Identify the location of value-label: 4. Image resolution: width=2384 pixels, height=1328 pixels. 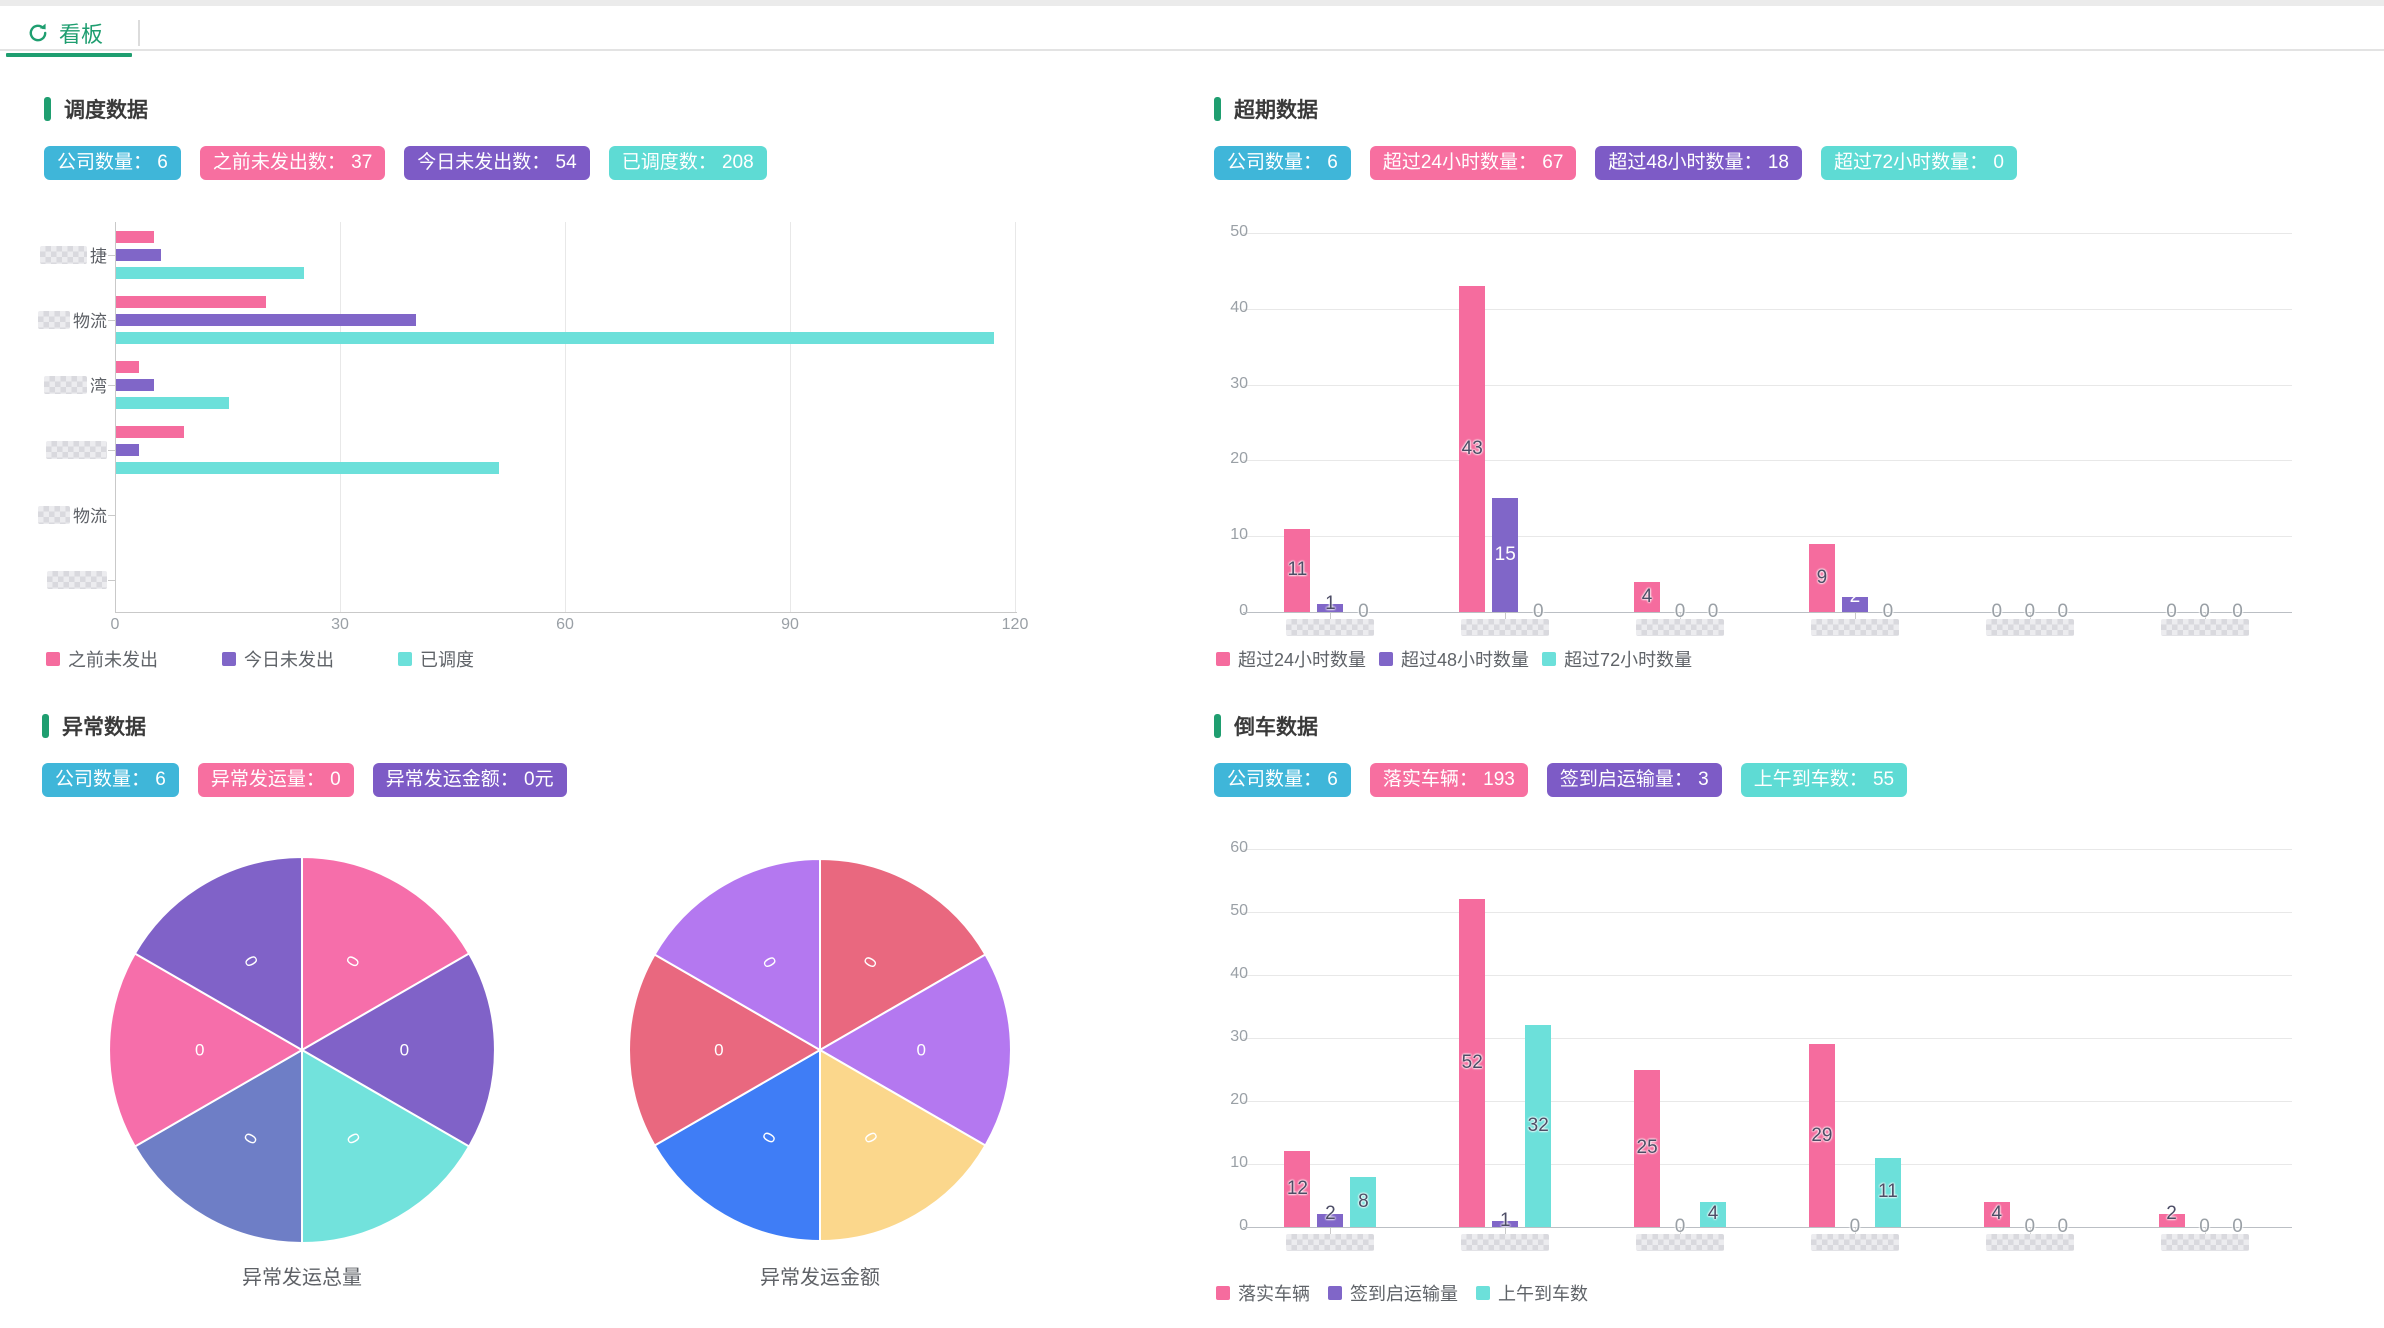
(1647, 596).